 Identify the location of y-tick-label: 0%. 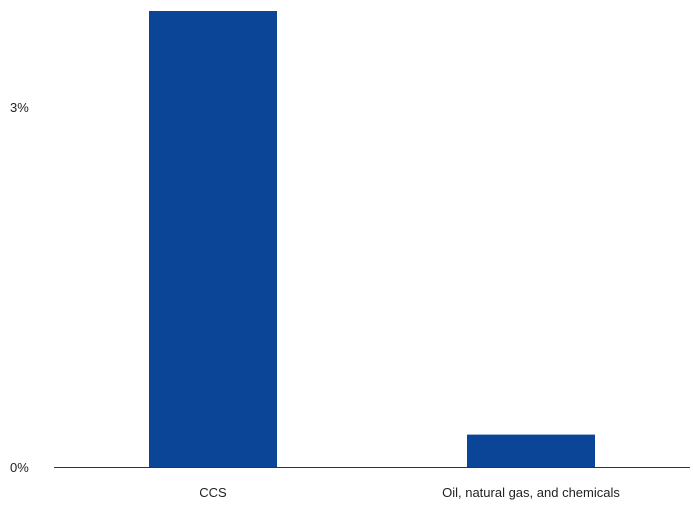
(19, 467).